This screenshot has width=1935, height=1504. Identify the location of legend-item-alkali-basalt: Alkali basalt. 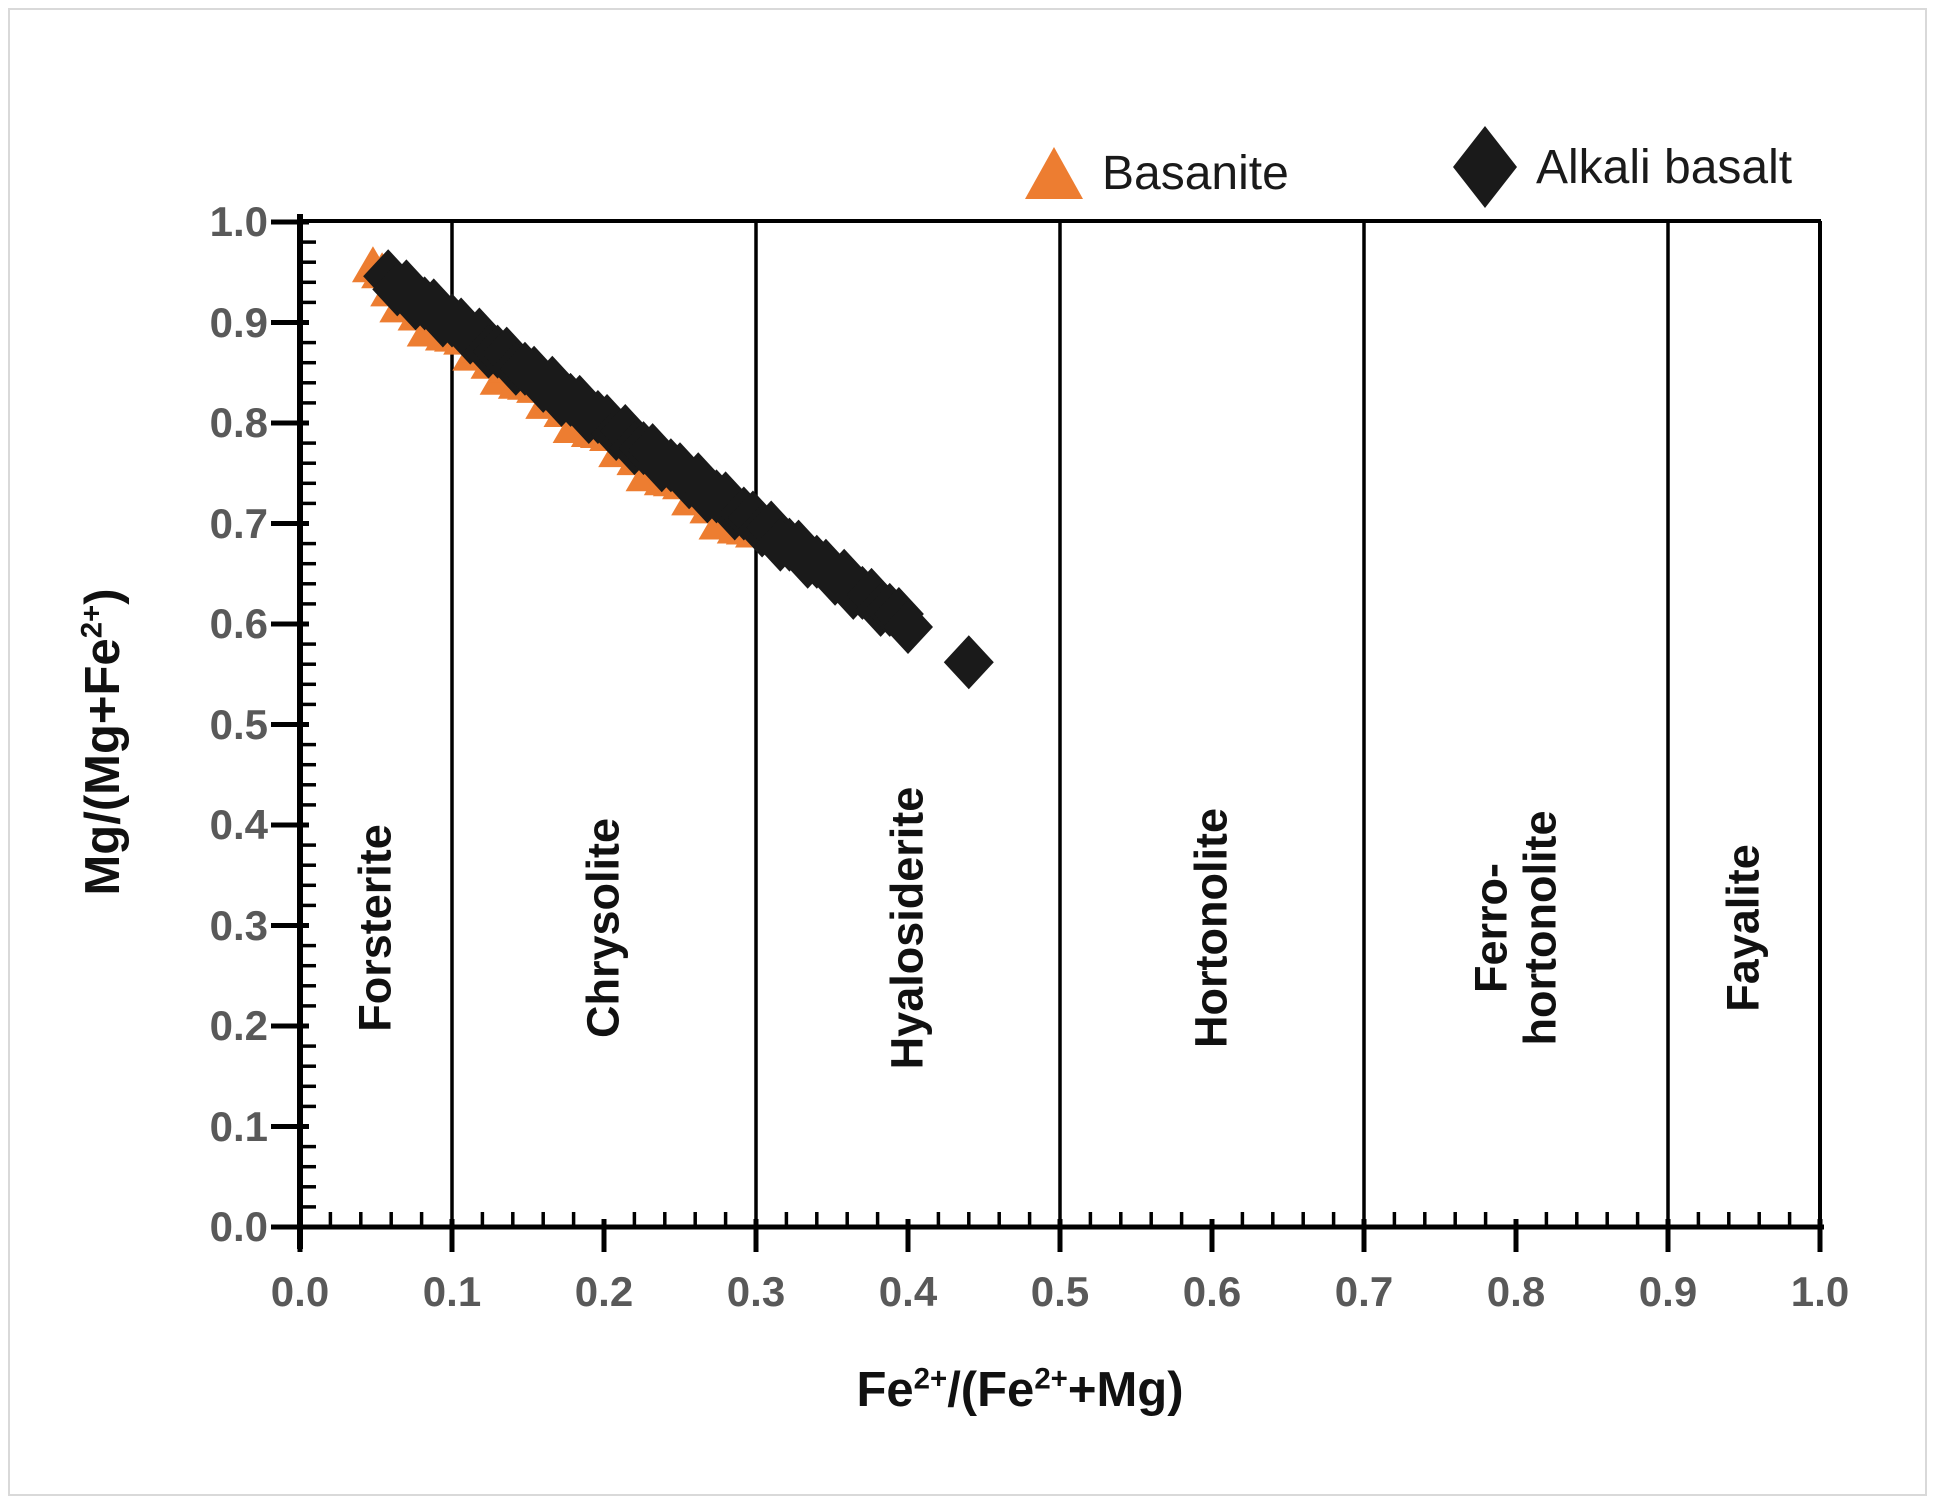
(1621, 167).